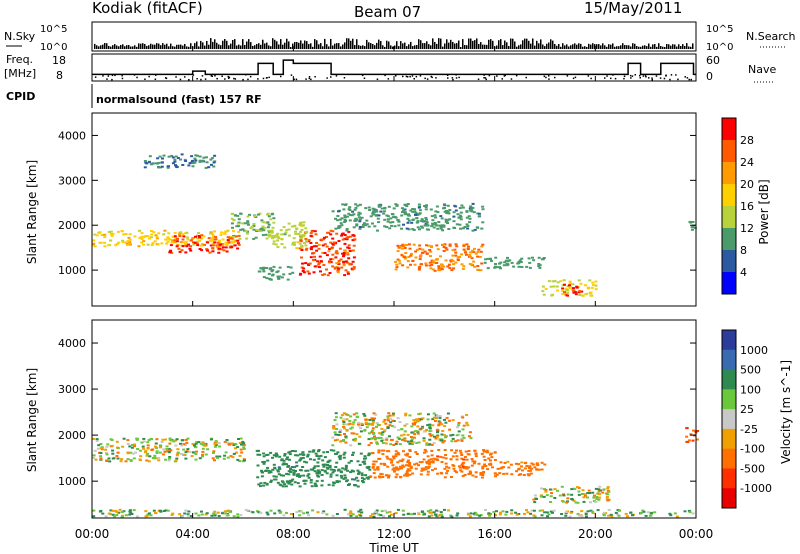 The width and height of the screenshot is (800, 554). Describe the element at coordinates (729, 261) in the screenshot. I see `power-colorbar-swatch` at that location.